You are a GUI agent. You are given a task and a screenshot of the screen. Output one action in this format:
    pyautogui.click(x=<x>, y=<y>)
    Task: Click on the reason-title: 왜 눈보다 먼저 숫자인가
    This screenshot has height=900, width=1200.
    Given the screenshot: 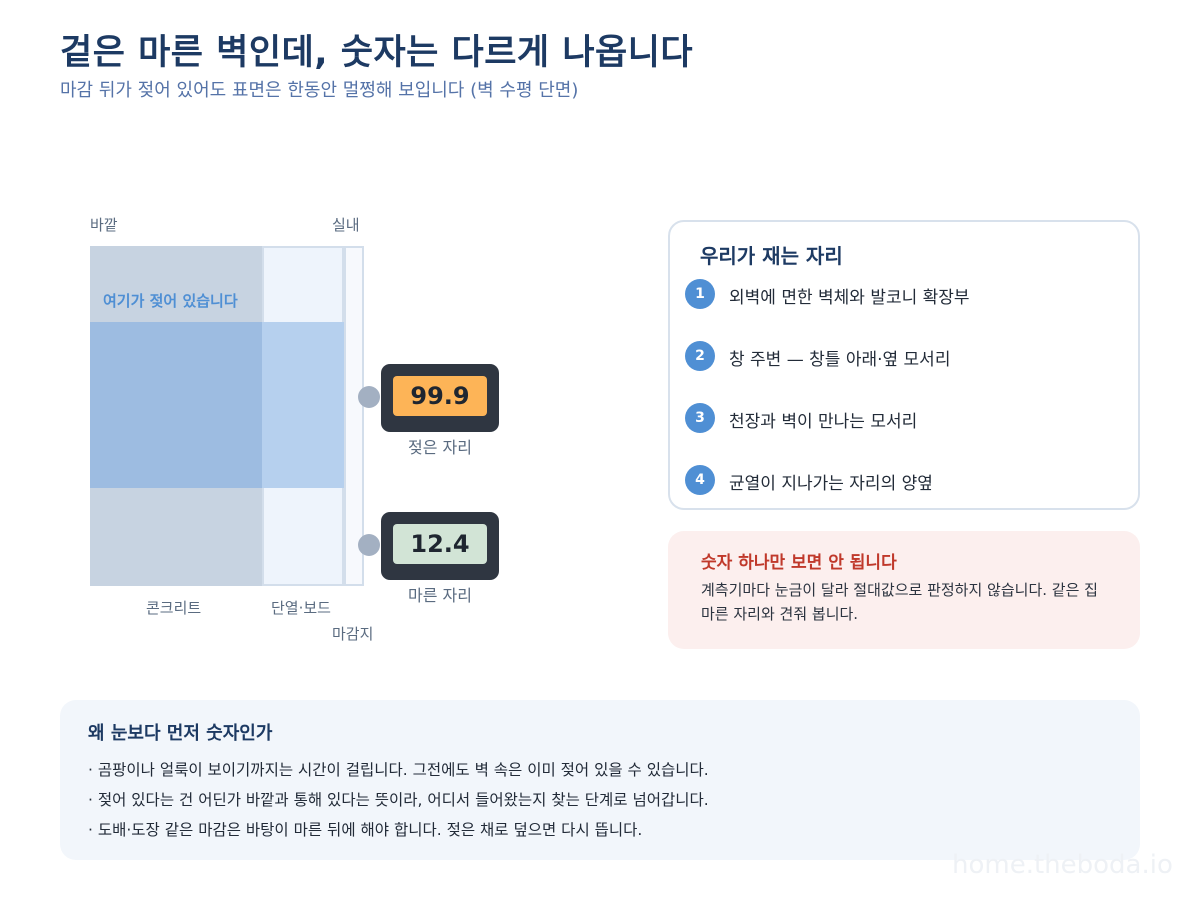 What is the action you would take?
    pyautogui.click(x=180, y=733)
    